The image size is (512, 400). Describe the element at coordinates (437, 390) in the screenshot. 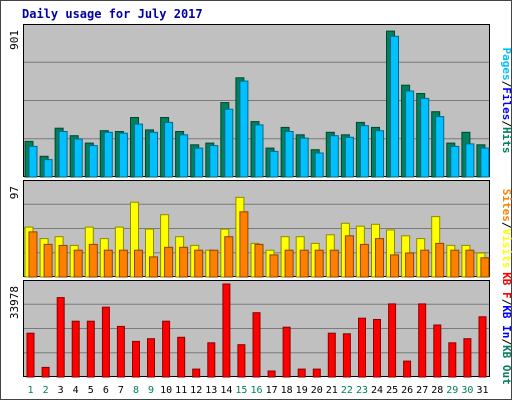

I see `x-tick-label-day-28: 28` at that location.